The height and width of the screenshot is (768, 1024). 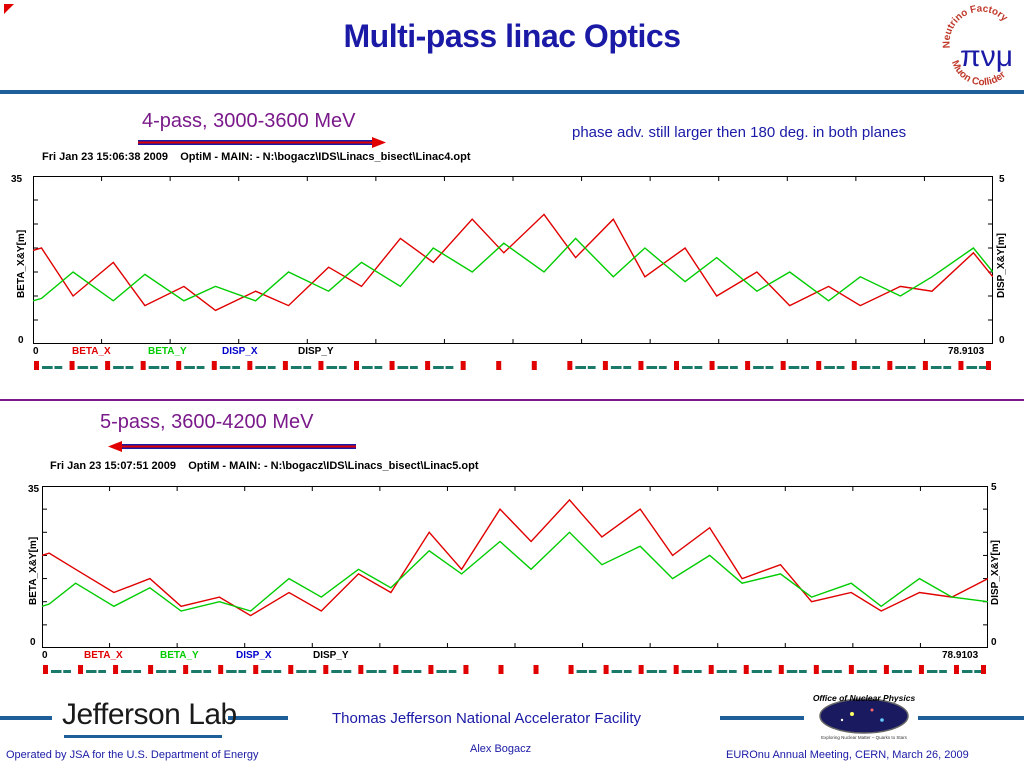 What do you see at coordinates (103, 655) in the screenshot?
I see `plot2-legend-beta-x: BETA_X` at bounding box center [103, 655].